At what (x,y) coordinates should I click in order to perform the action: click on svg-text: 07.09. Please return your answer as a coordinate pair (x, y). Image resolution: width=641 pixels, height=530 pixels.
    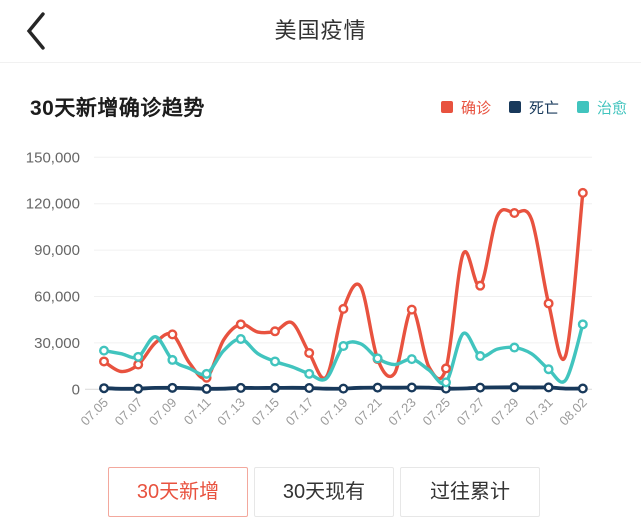
    Looking at the image, I should click on (163, 412).